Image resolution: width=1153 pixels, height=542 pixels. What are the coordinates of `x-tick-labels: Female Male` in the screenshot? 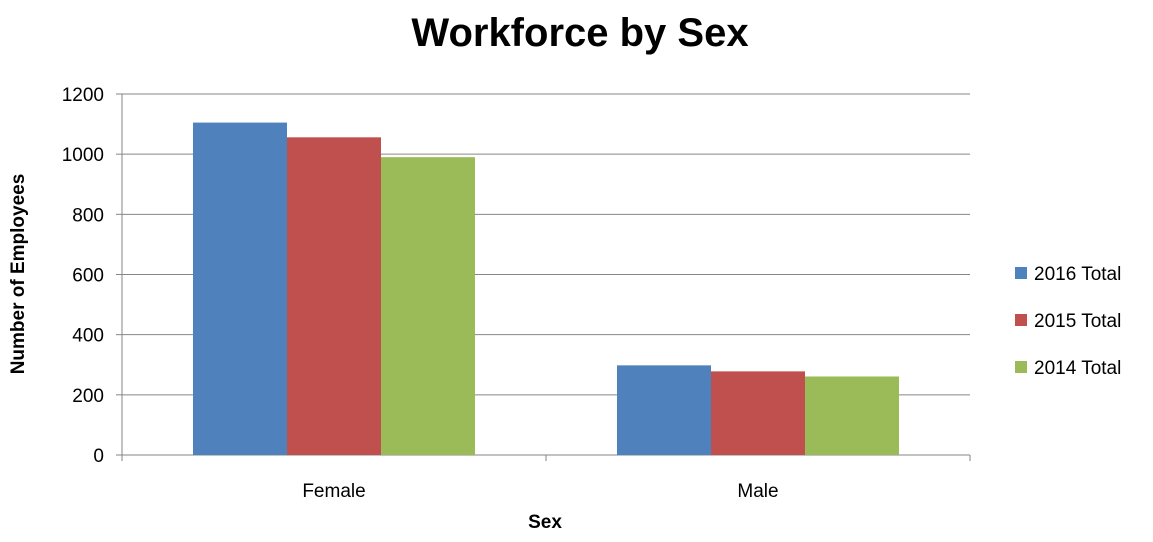 It's located at (540, 491).